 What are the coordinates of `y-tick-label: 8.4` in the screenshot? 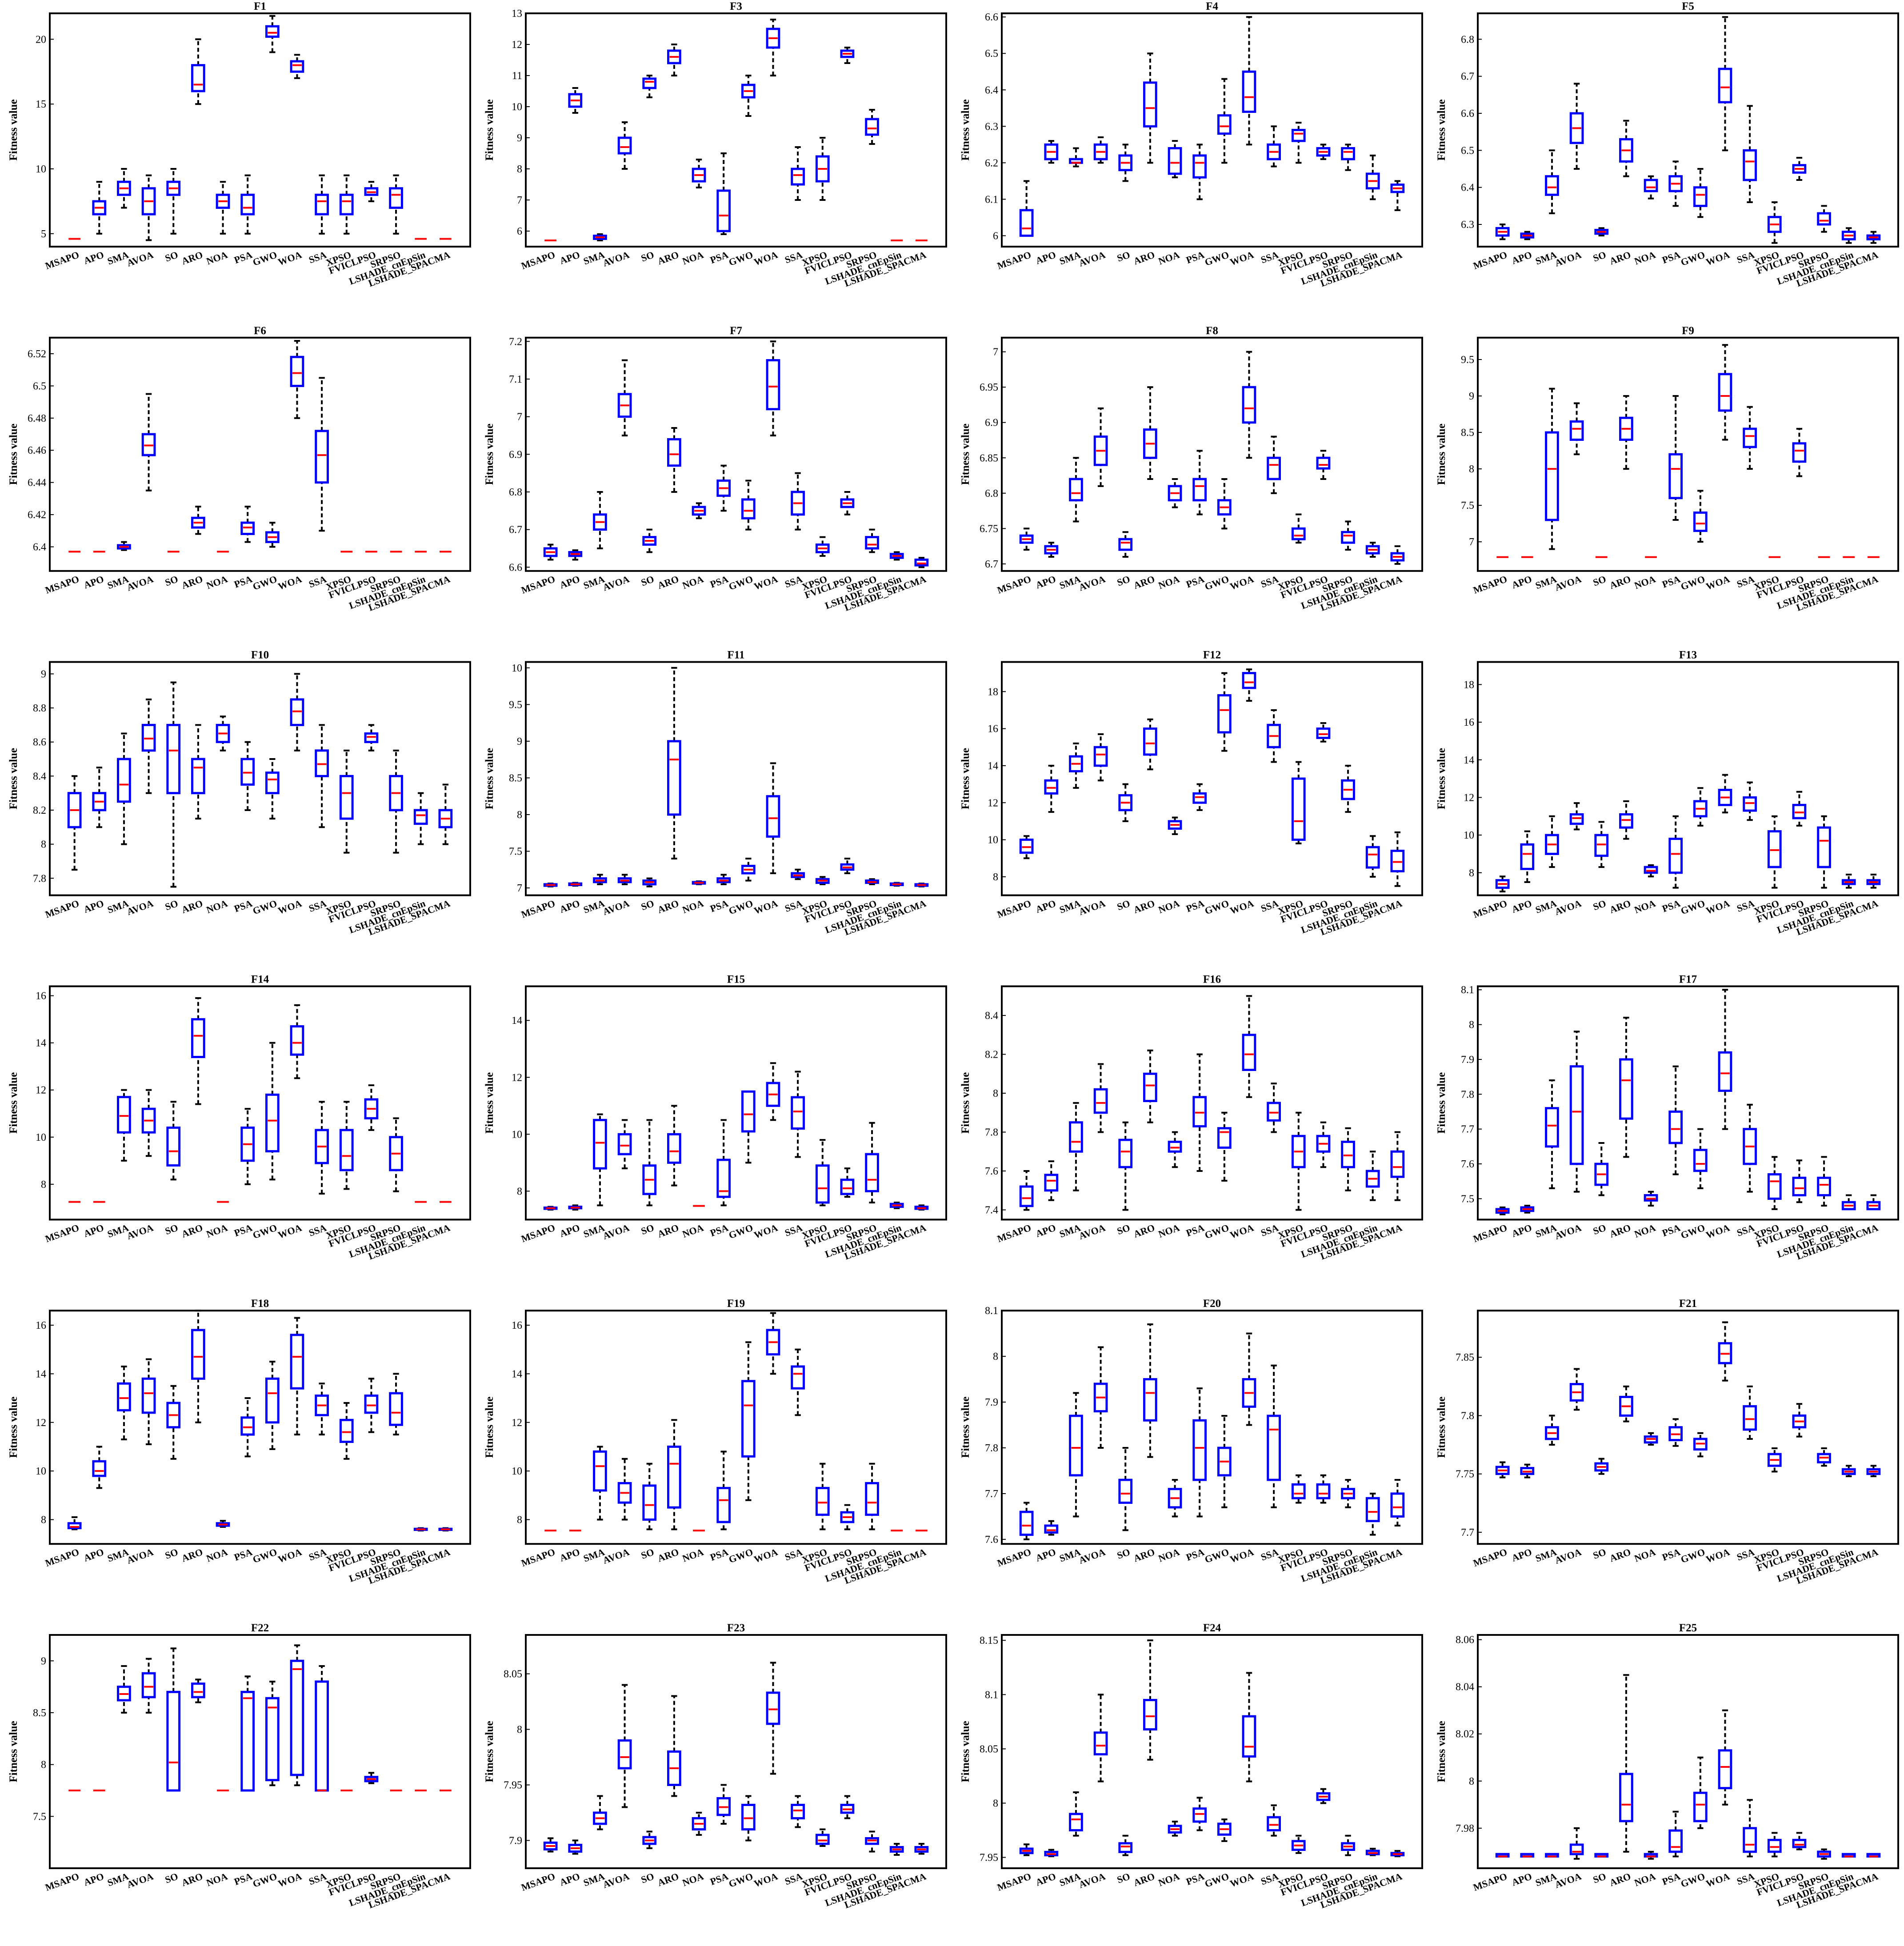 It's located at (991, 1016).